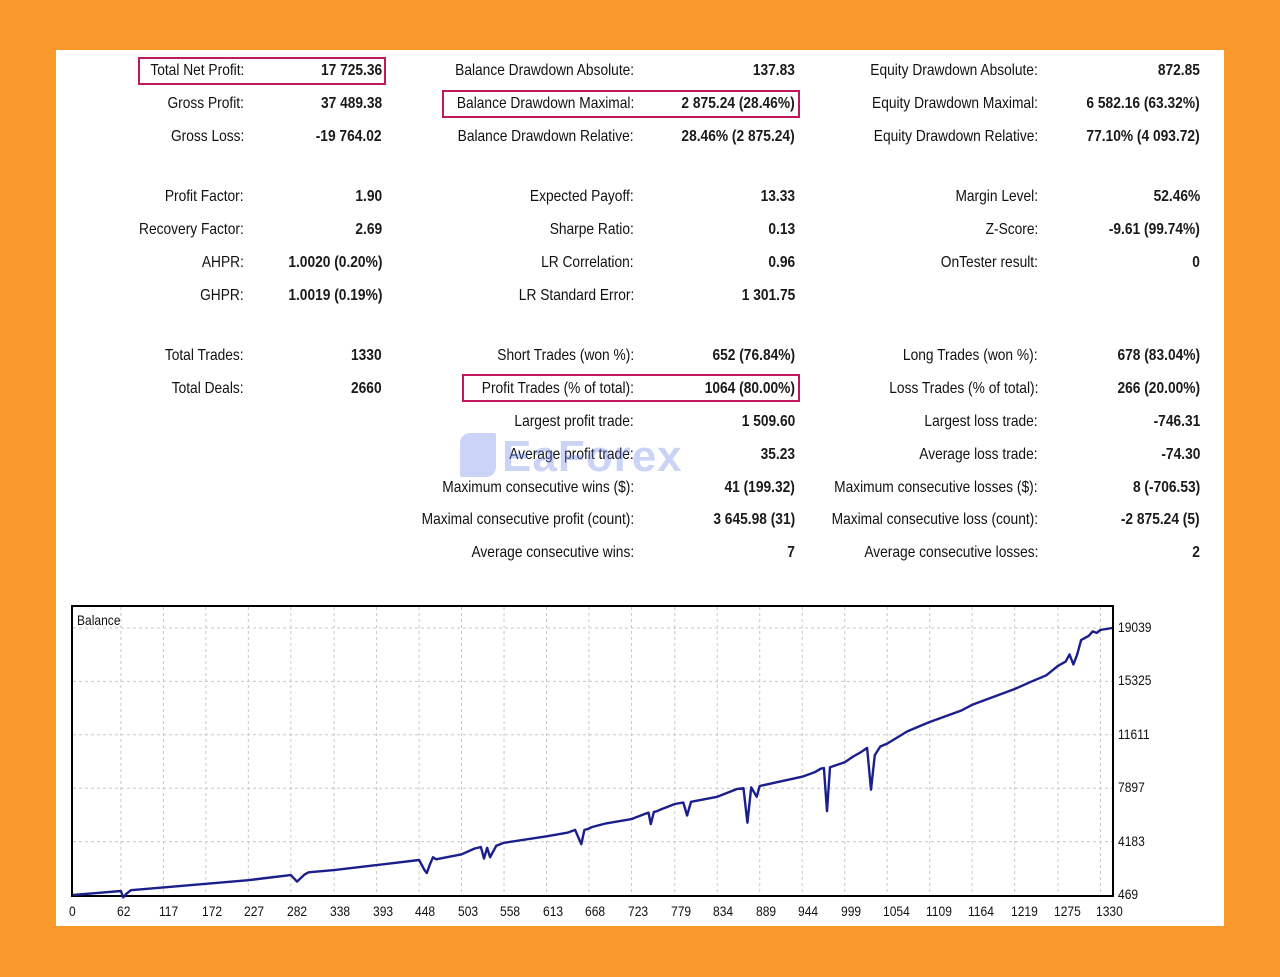  I want to click on stat-label-total-trades: Total Trades:, so click(204, 355).